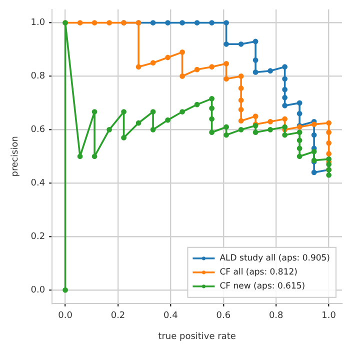 The width and height of the screenshot is (352, 352). I want to click on y-tick-label: 0.6, so click(38, 130).